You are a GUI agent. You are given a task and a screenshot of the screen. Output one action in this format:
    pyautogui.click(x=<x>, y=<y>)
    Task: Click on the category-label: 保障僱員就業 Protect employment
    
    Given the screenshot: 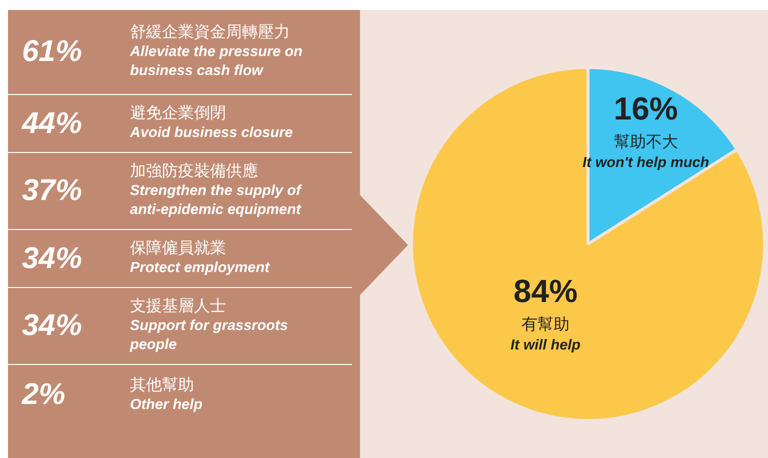 What is the action you would take?
    pyautogui.click(x=200, y=258)
    